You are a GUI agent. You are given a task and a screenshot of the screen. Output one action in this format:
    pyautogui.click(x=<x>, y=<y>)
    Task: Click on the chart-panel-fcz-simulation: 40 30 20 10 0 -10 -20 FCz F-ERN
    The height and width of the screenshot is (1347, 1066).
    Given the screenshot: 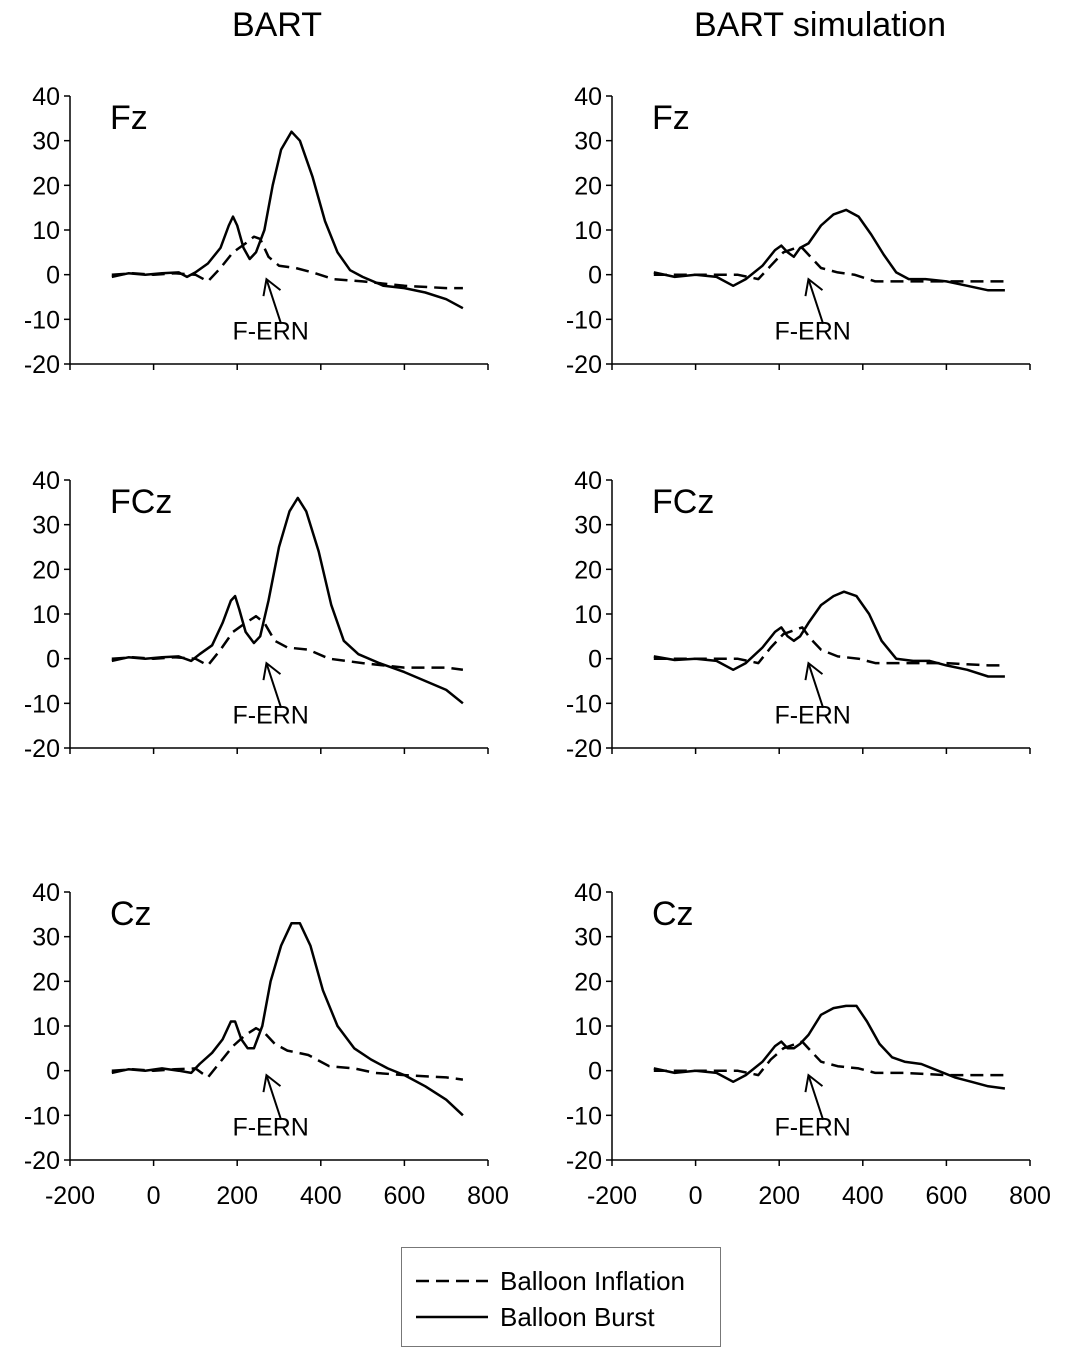 What is the action you would take?
    pyautogui.click(x=798, y=615)
    